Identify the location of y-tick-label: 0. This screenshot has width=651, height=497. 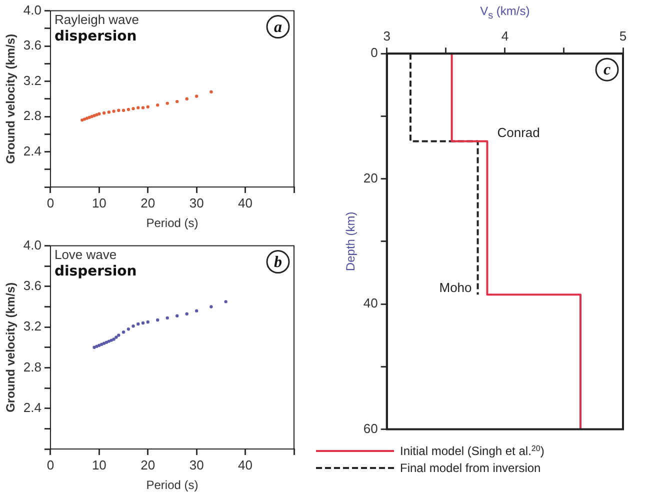
(374, 52).